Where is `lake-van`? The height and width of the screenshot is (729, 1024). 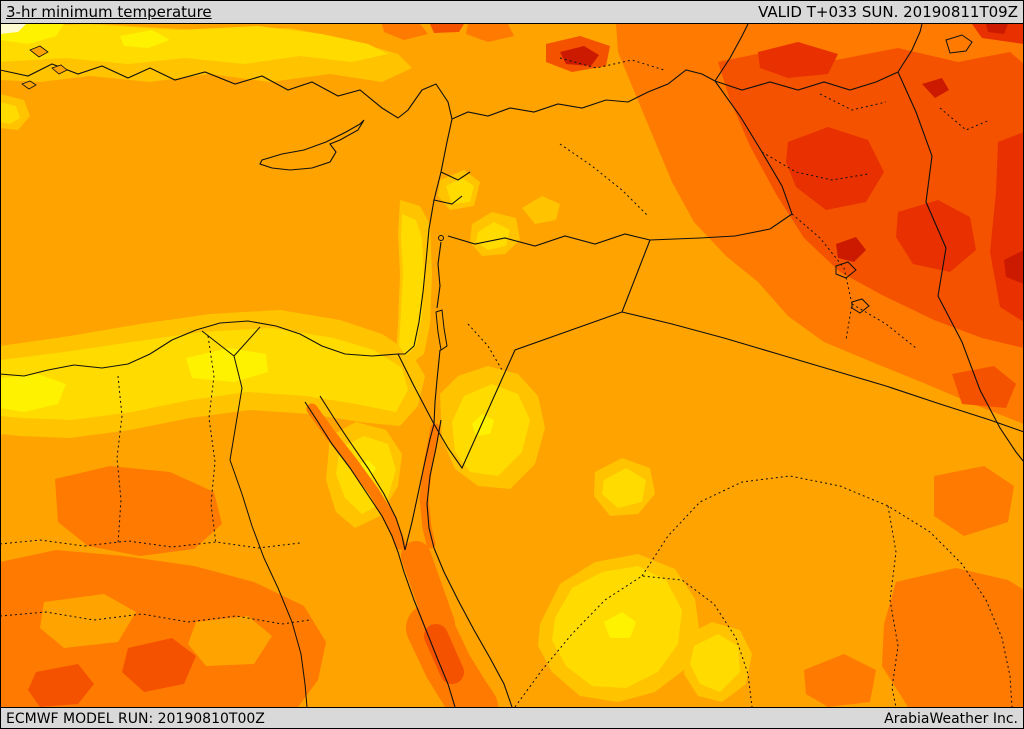 lake-van is located at coordinates (959, 44).